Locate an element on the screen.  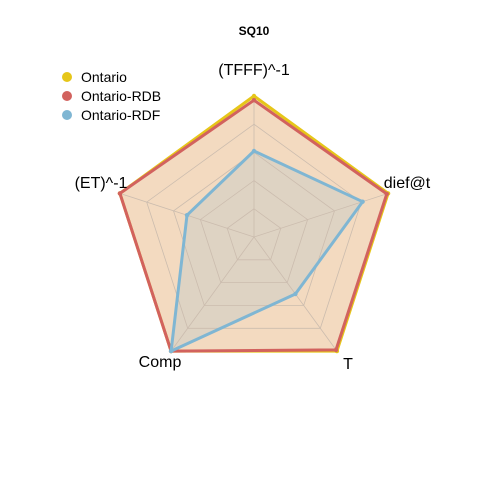
legend-marker-ontario-rdb is located at coordinates (67, 96).